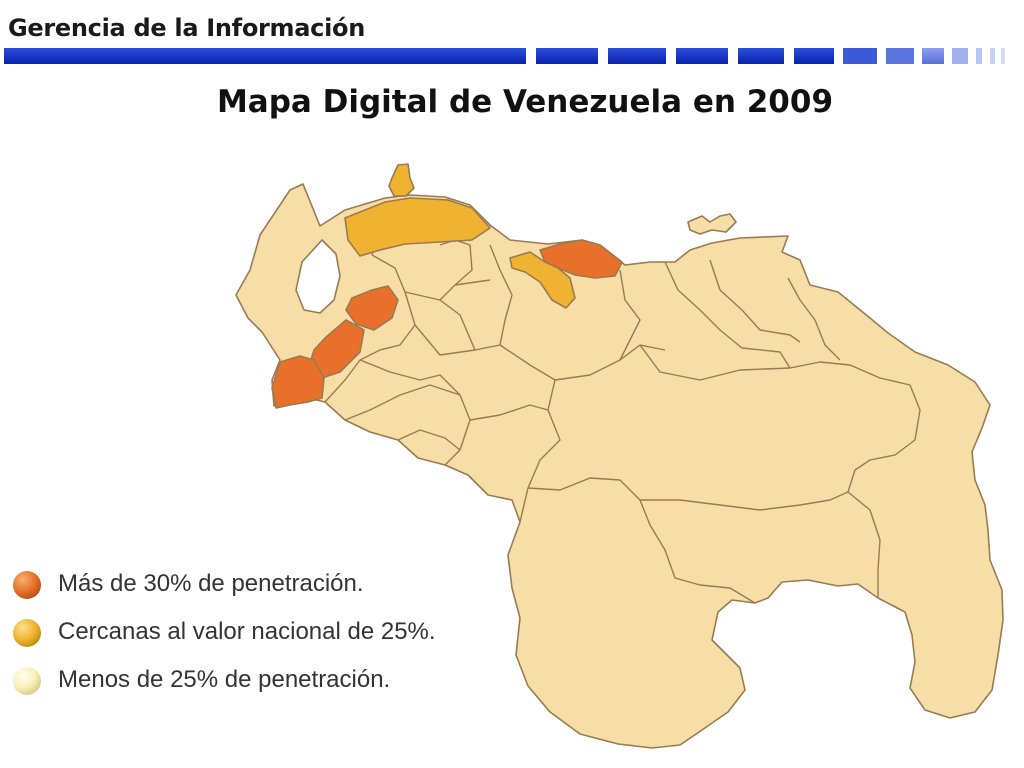  I want to click on legend-dot-near, so click(27, 633).